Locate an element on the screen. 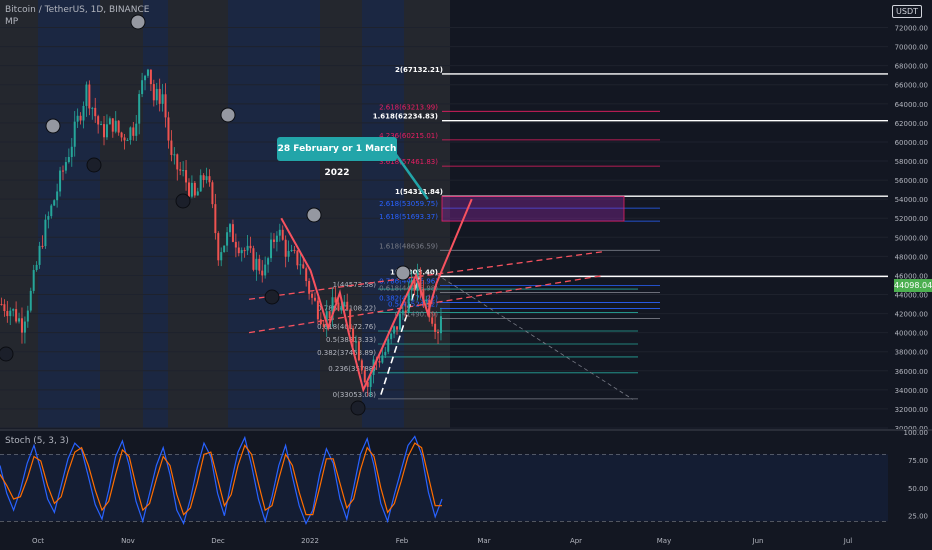 Image resolution: width=932 pixels, height=550 pixels. fib-up-label: 1(45903.40) is located at coordinates (414, 272).